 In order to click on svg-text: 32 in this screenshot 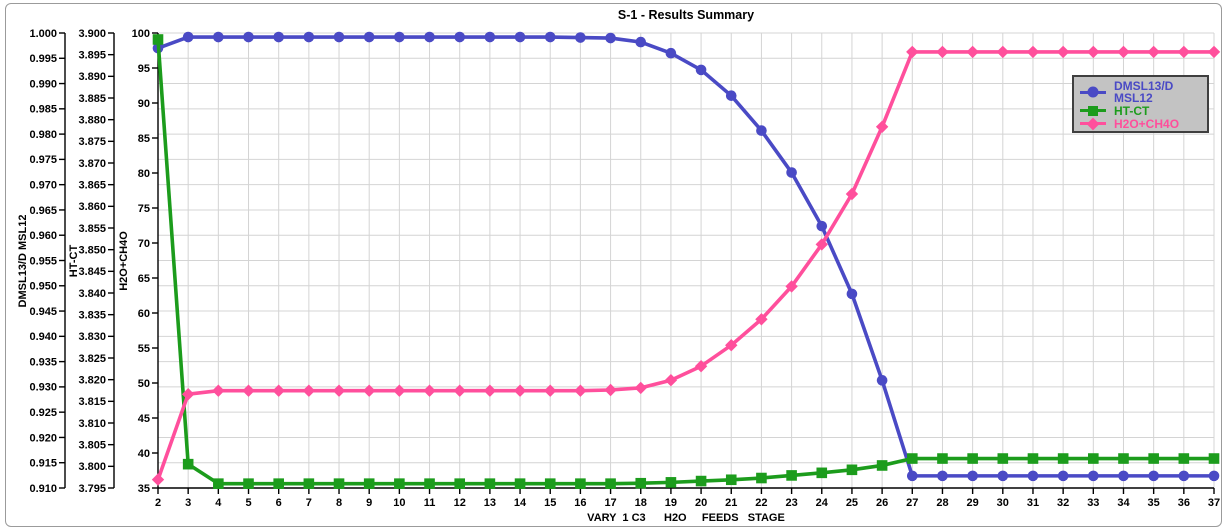, I will do `click(1063, 503)`.